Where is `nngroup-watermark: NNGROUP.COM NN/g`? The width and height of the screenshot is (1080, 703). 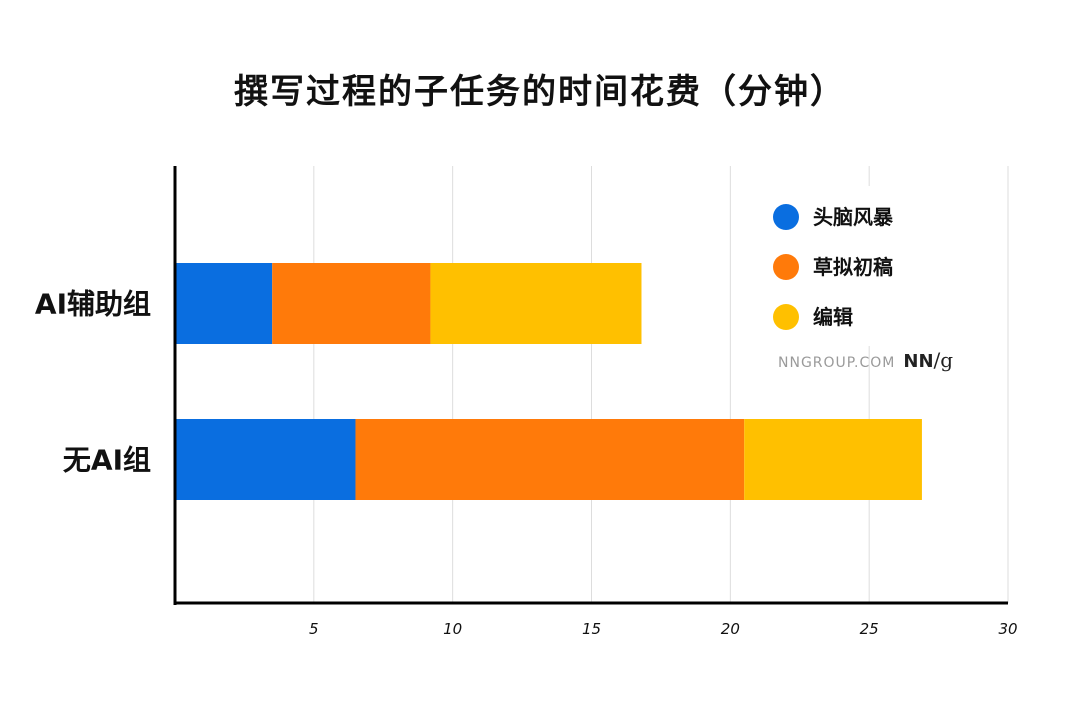 nngroup-watermark: NNGROUP.COM NN/g is located at coordinates (865, 360).